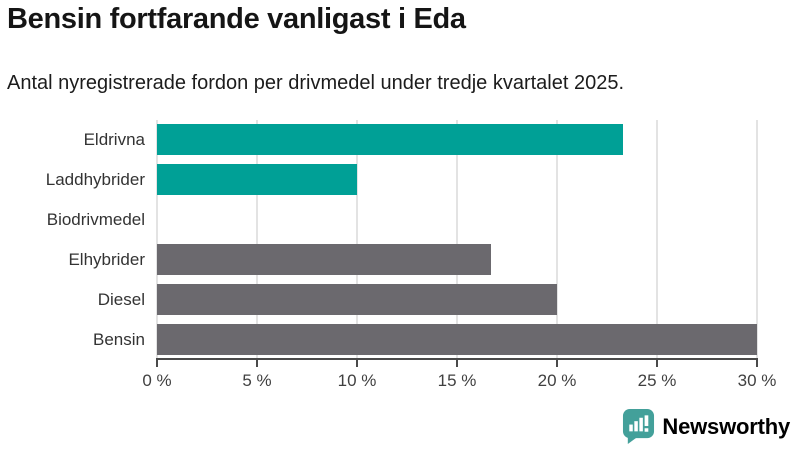  I want to click on x-tick-label-15: 15 %, so click(457, 380).